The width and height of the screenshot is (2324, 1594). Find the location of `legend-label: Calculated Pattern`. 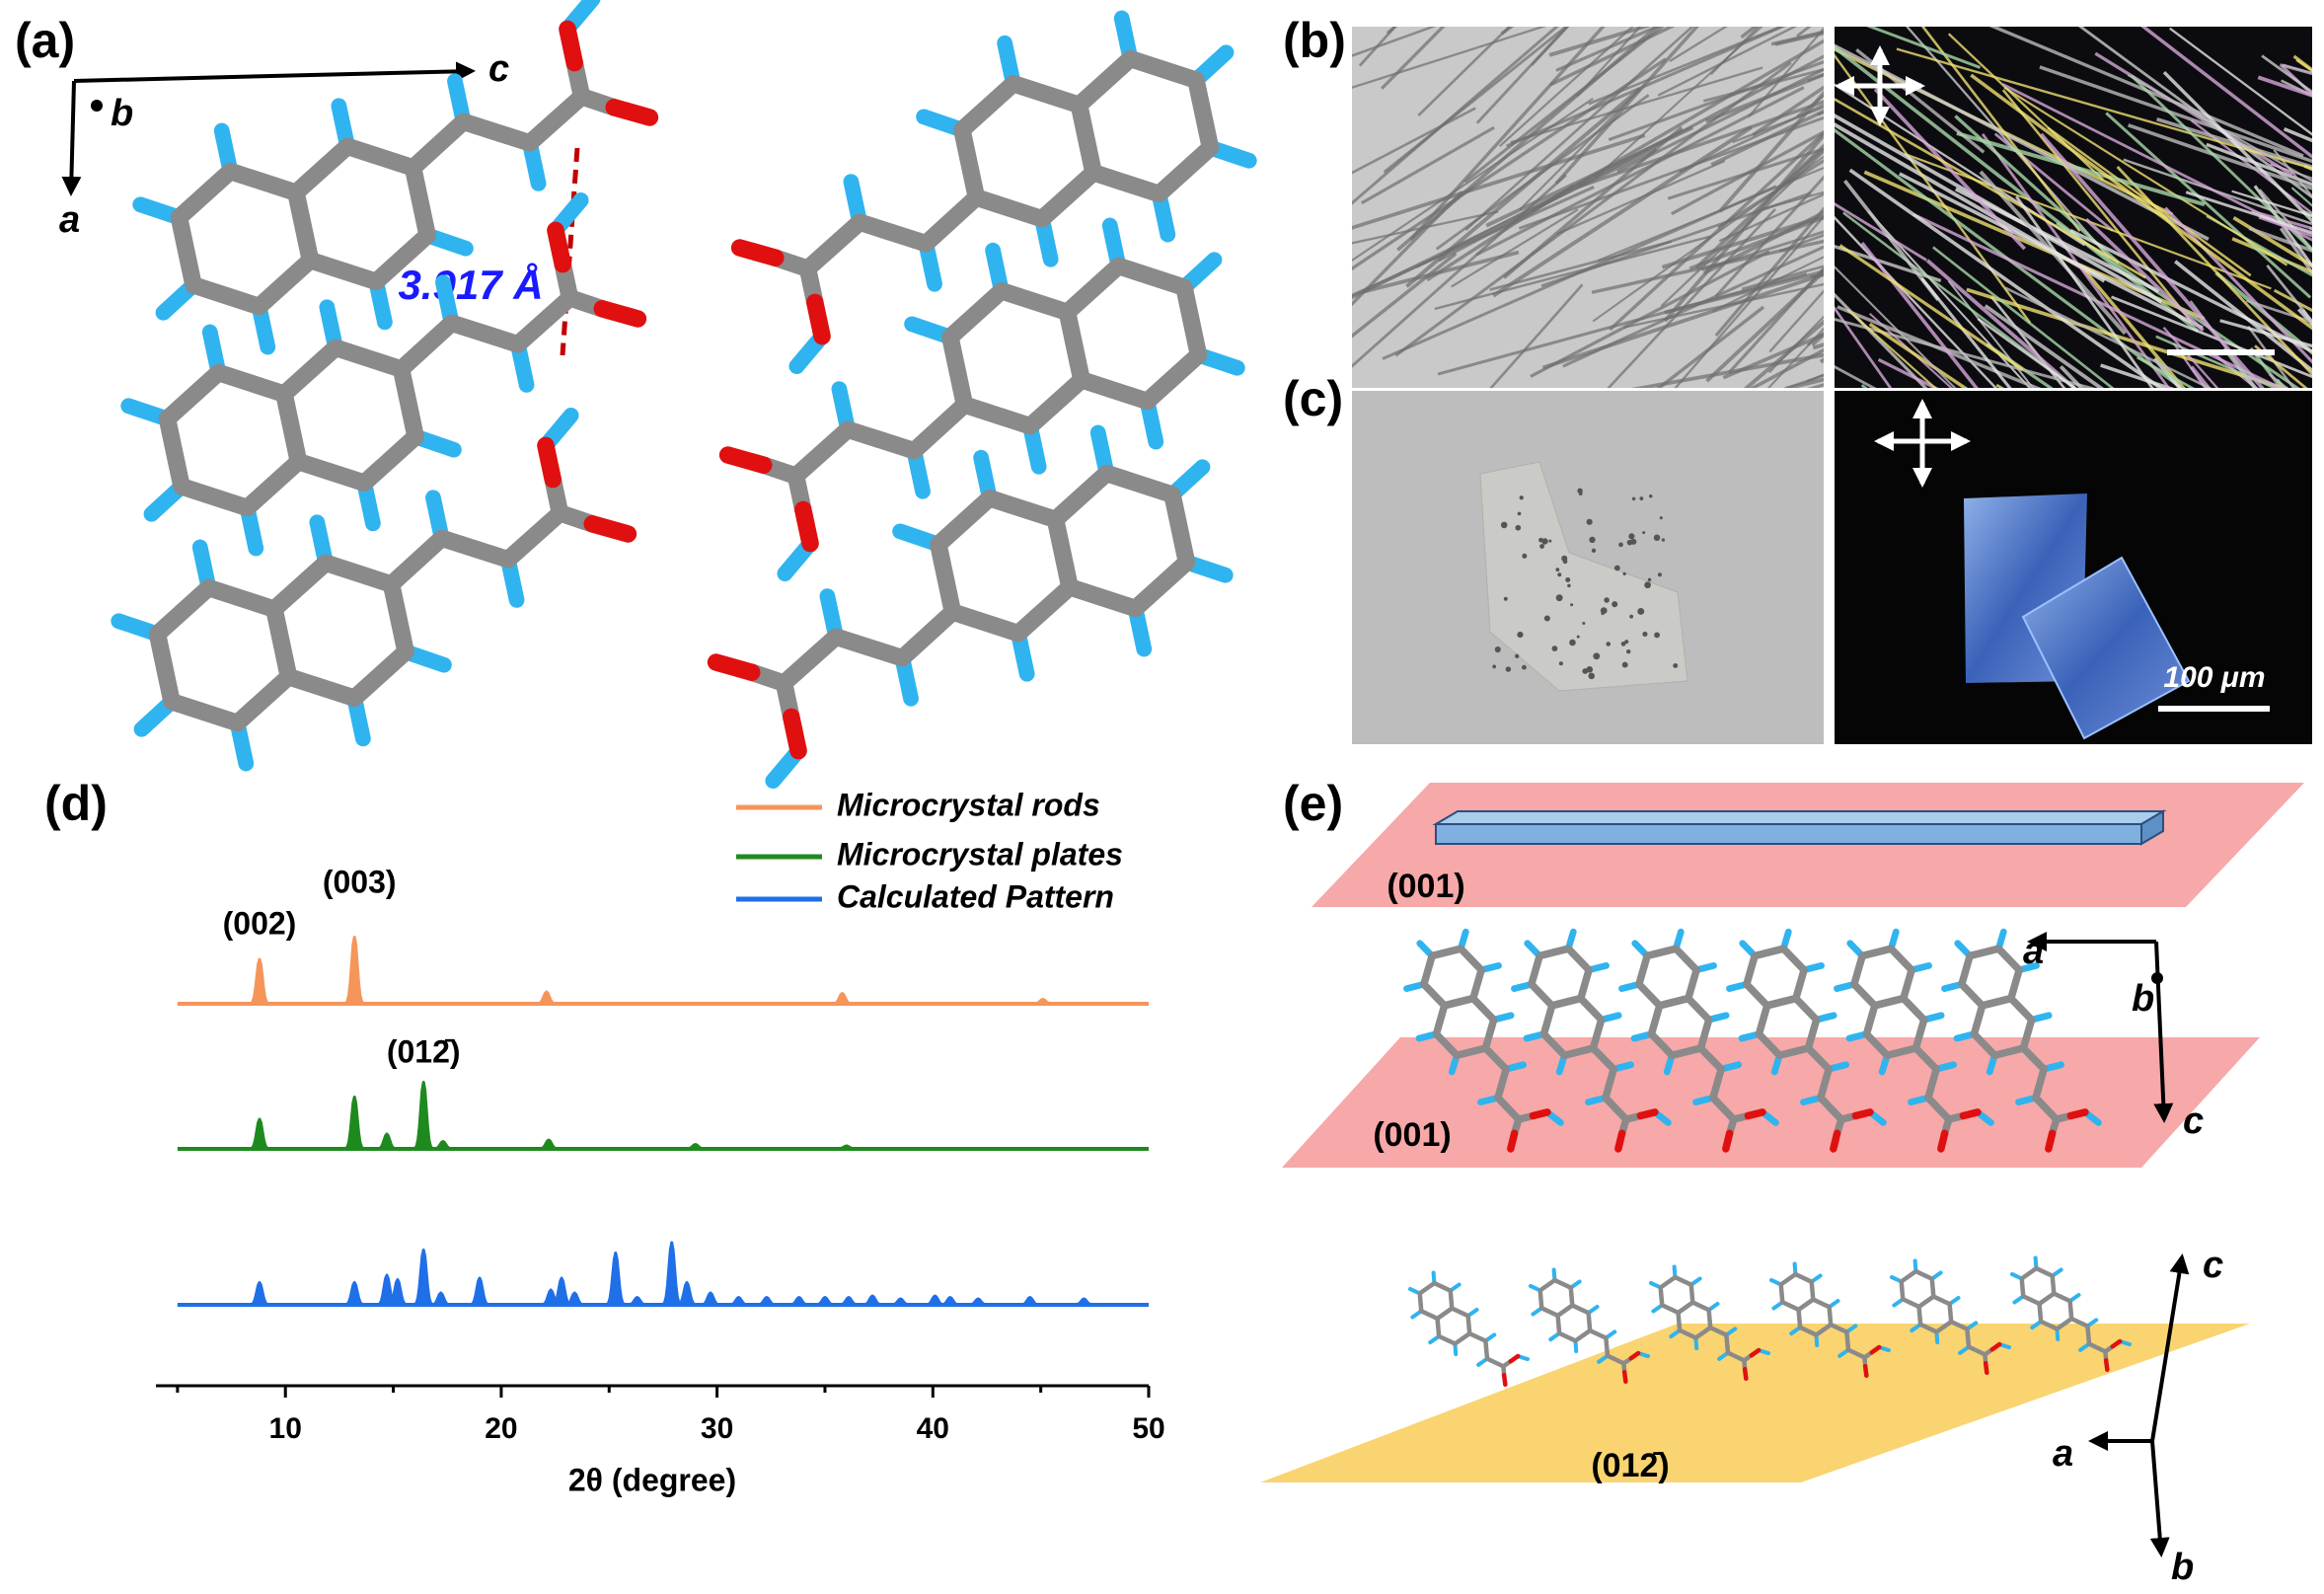

legend-label: Calculated Pattern is located at coordinates (975, 896).